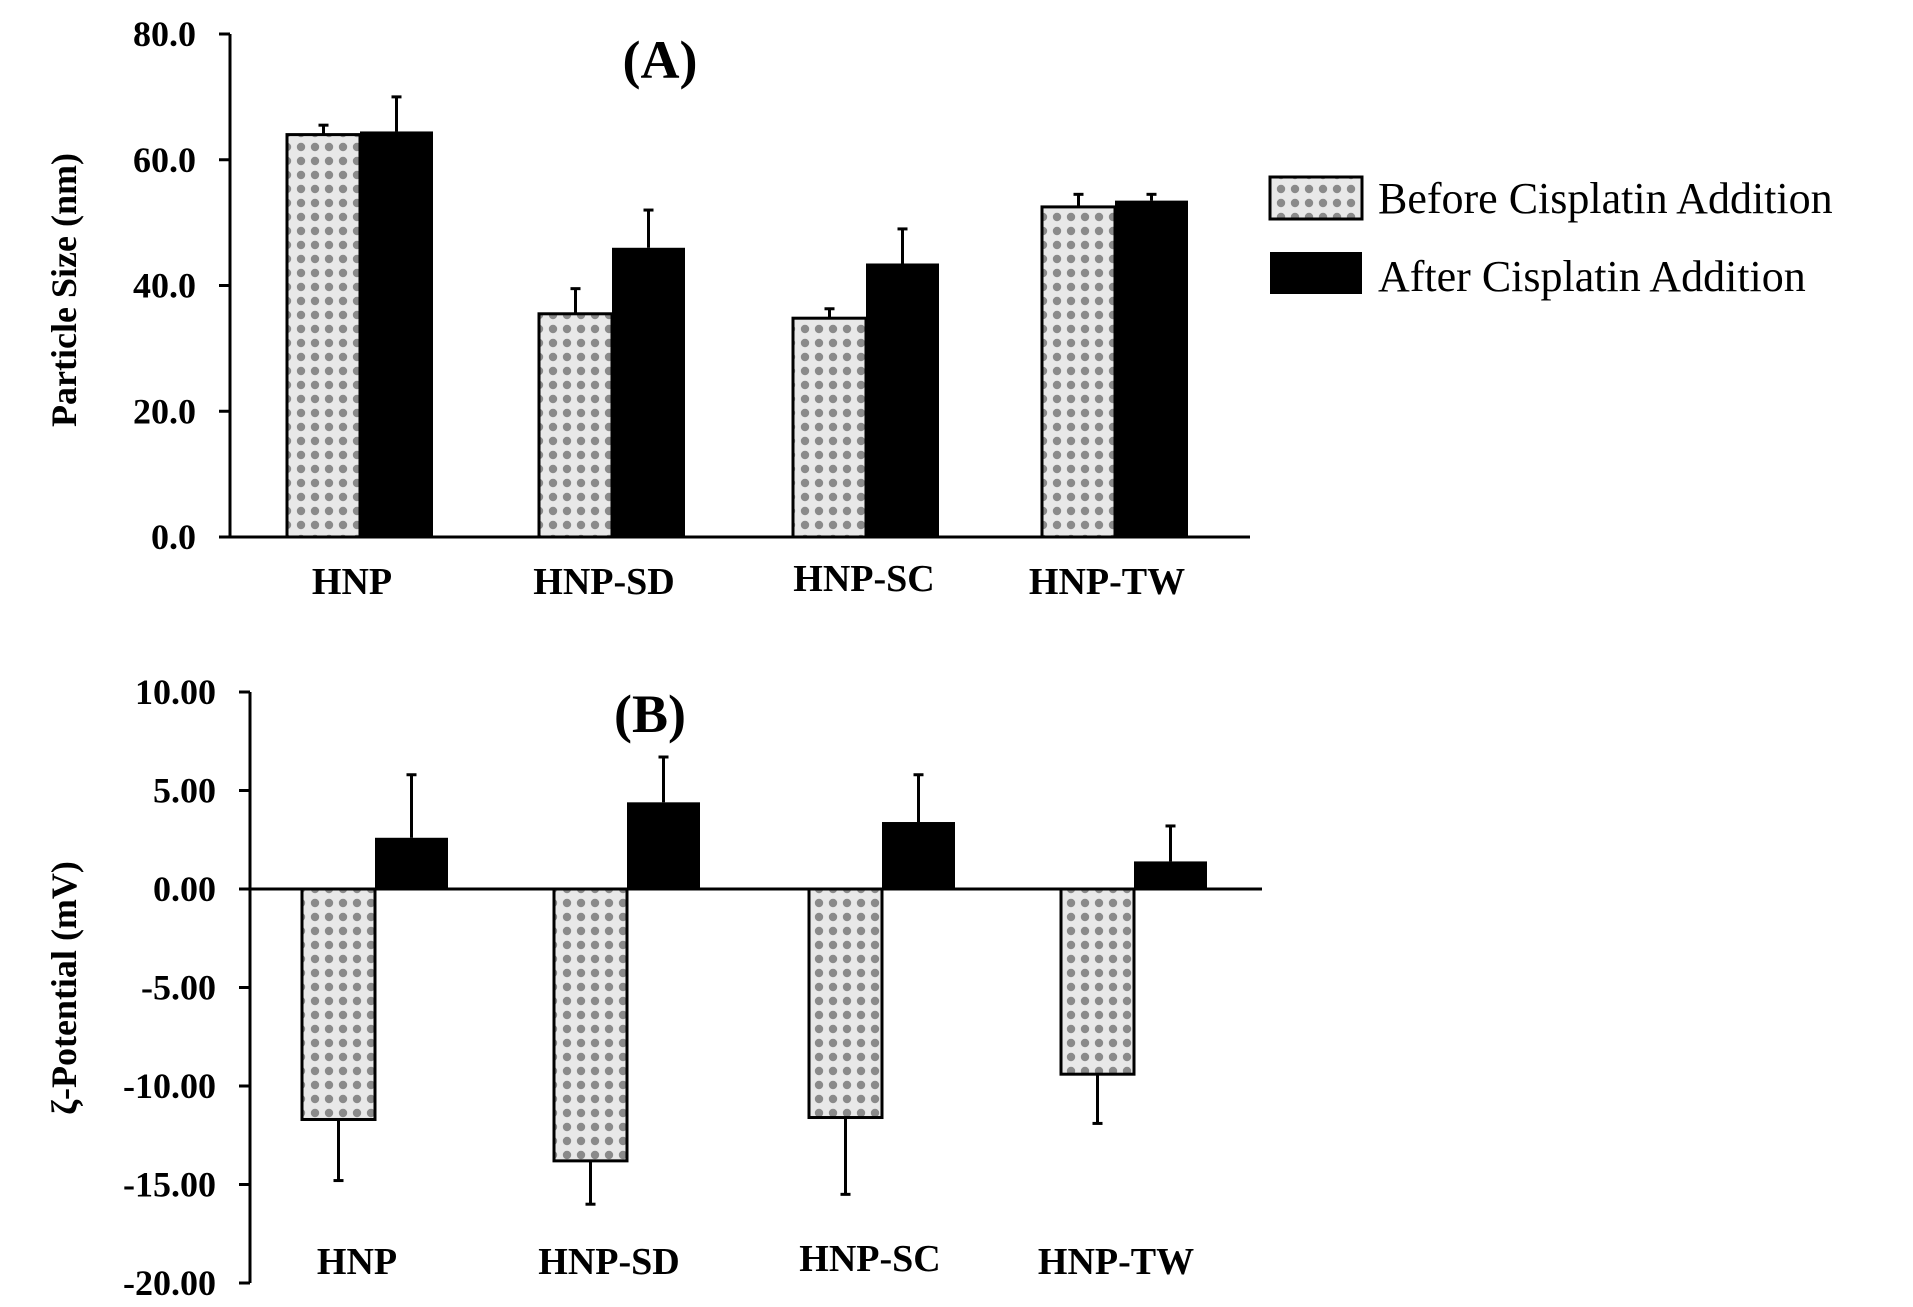 This screenshot has height=1307, width=1913. I want to click on panel-a-bar-before-hnp-sc, so click(829, 427).